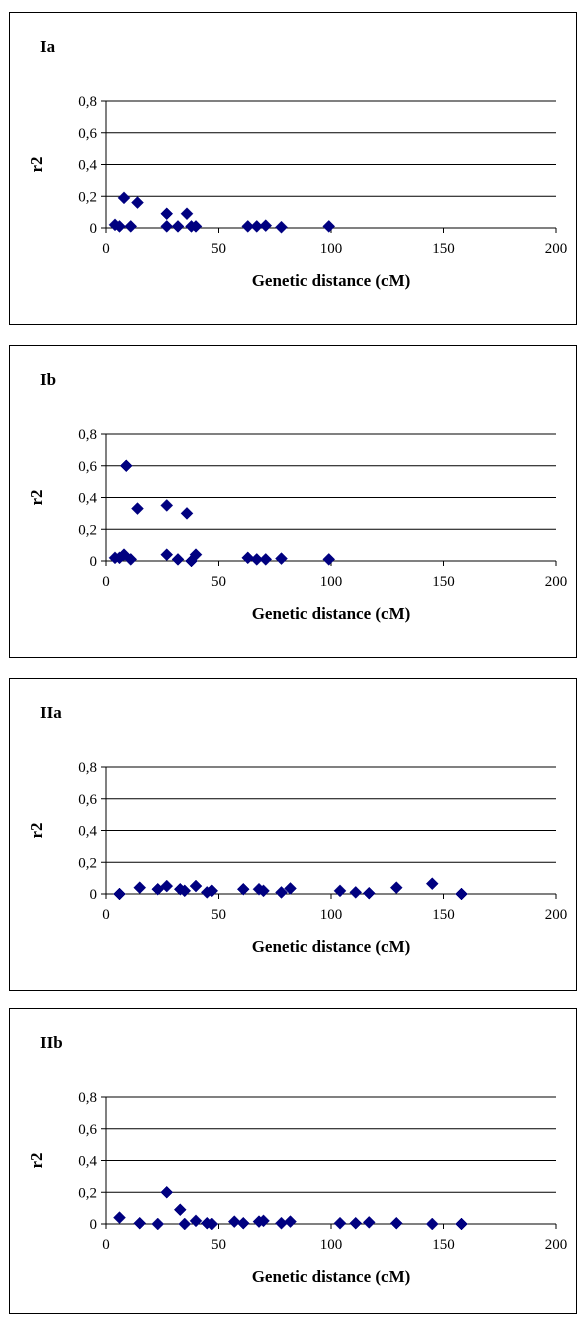 This screenshot has height=1319, width=588. What do you see at coordinates (48, 46) in the screenshot?
I see `chart-title: Ia` at bounding box center [48, 46].